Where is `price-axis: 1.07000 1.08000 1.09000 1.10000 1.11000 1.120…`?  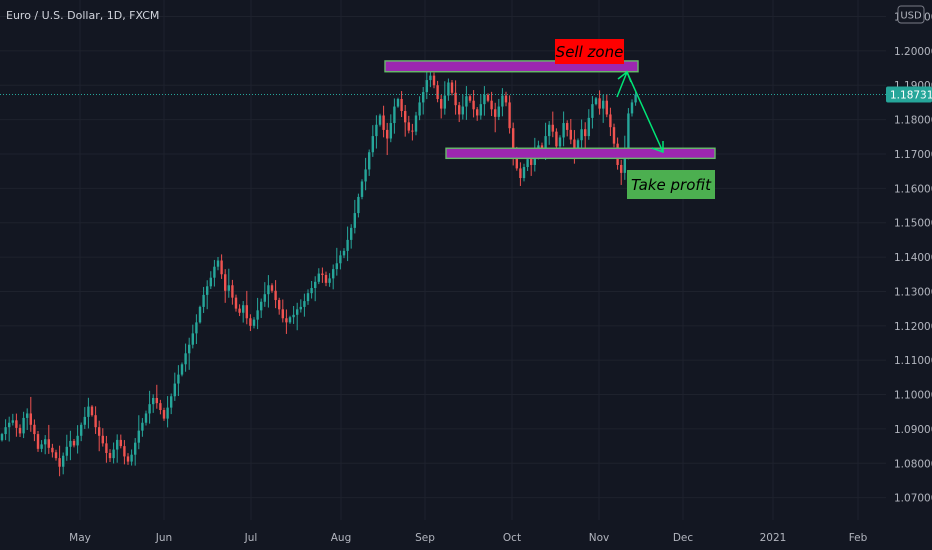 price-axis: 1.07000 1.08000 1.09000 1.10000 1.11000 1.120… is located at coordinates (913, 257).